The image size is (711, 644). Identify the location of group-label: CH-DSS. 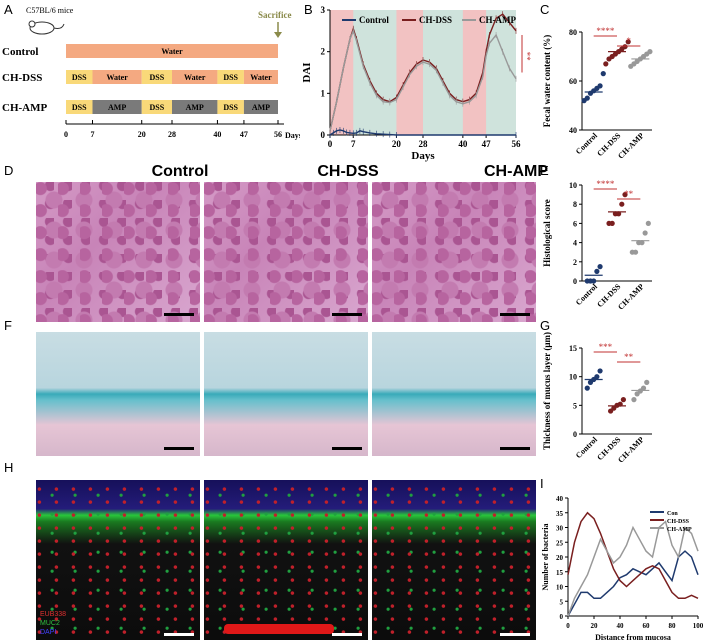
(22, 78).